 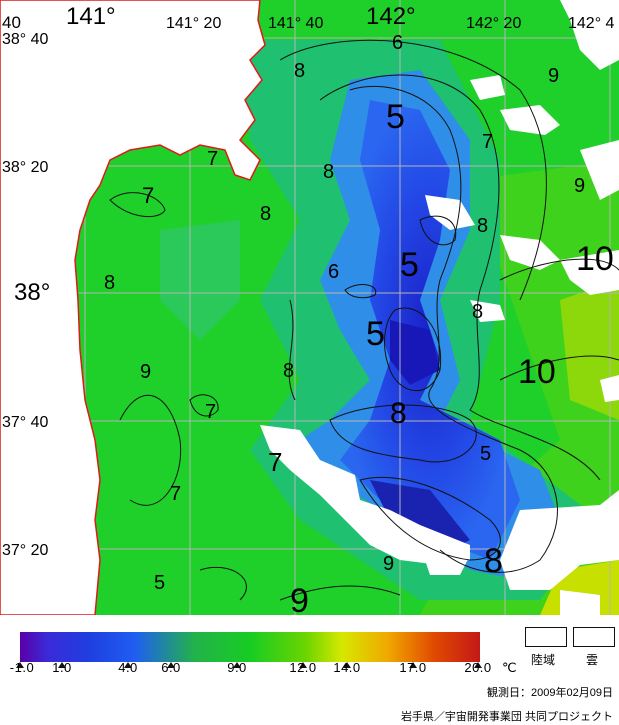 What do you see at coordinates (550, 693) in the screenshot?
I see `observation-date: 観測日：2009年02月09日` at bounding box center [550, 693].